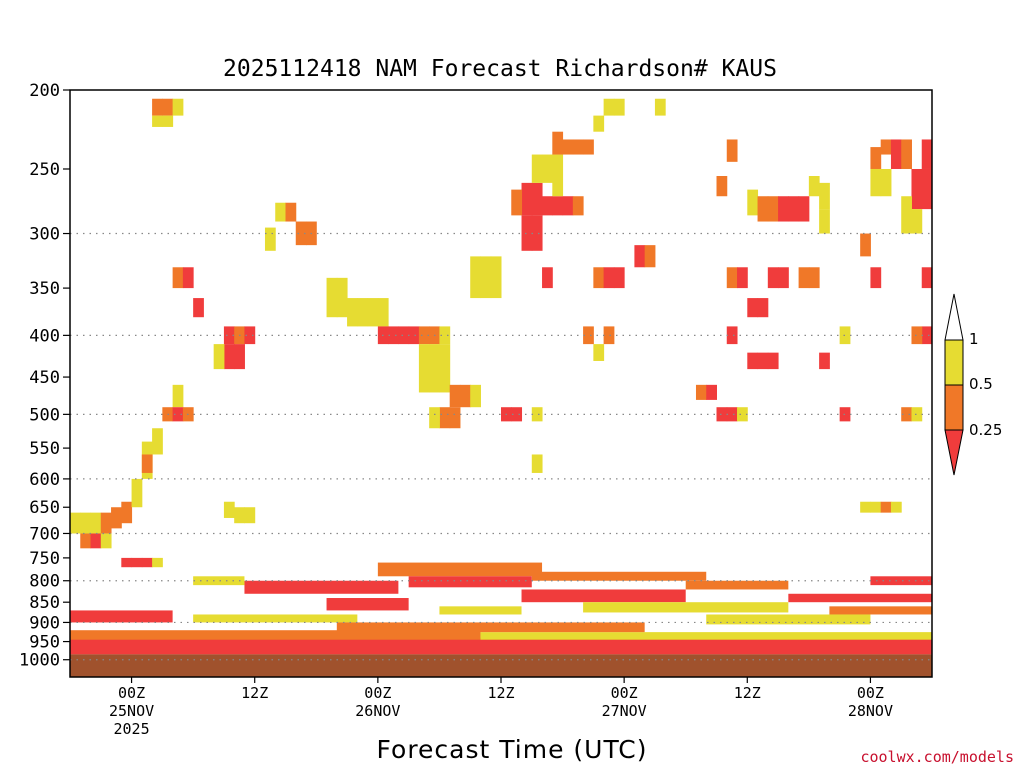  Describe the element at coordinates (981, 384) in the screenshot. I see `colorbar-label: 0.5` at that location.